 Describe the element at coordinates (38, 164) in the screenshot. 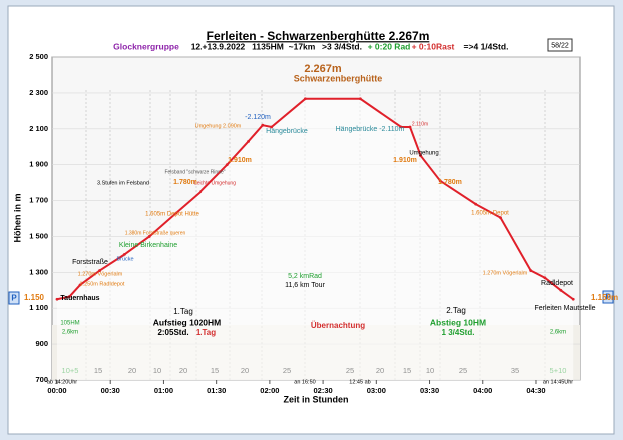

I see `y-tick-label: 1 900` at that location.